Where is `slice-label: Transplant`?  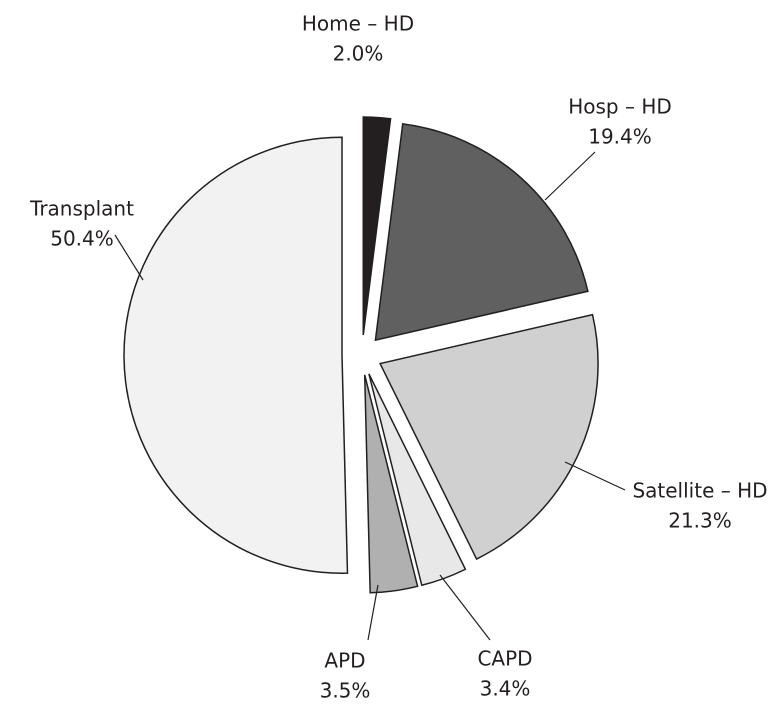 slice-label: Transplant is located at coordinates (81, 209).